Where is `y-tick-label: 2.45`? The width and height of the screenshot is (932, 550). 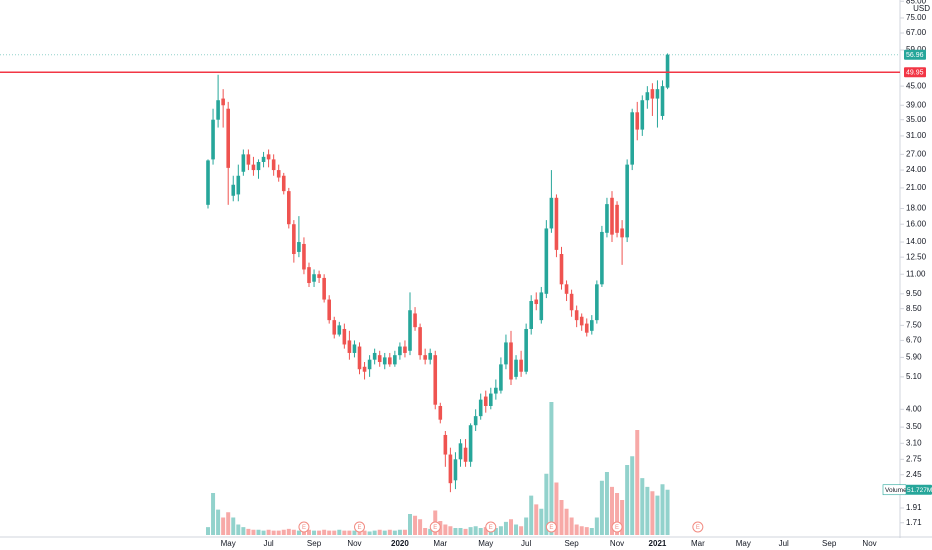
y-tick-label: 2.45 is located at coordinates (914, 474).